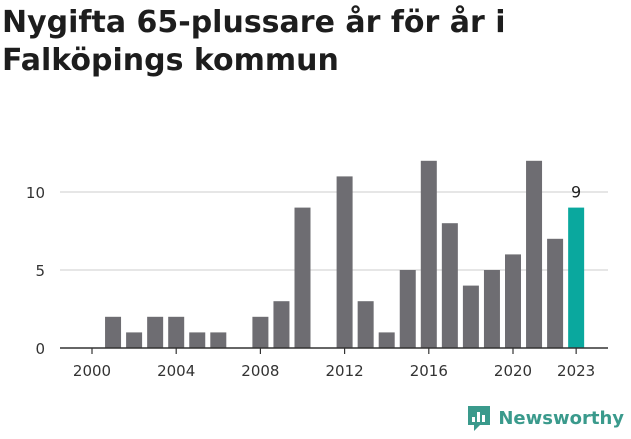 The image size is (631, 439). Describe the element at coordinates (345, 371) in the screenshot. I see `x-tick-label: 2012` at that location.